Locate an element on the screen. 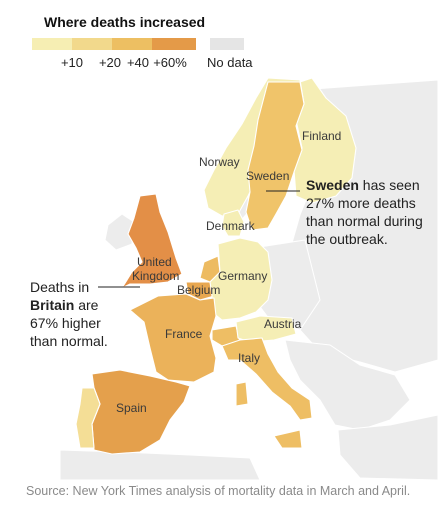  britain-callout-text1: Deaths in is located at coordinates (60, 287).